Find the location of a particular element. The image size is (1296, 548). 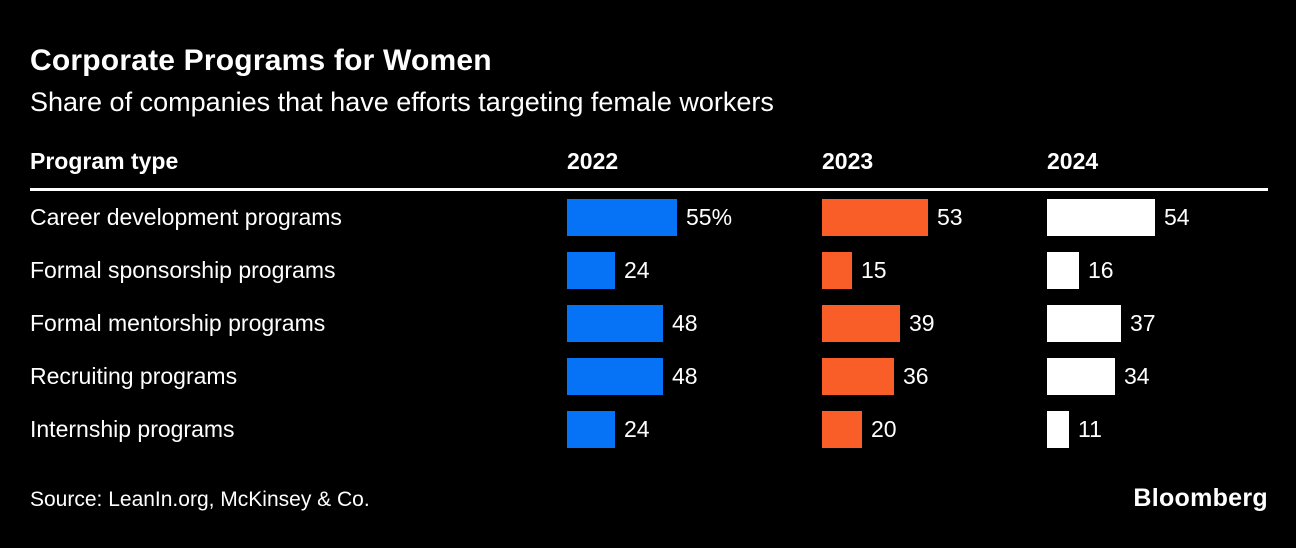

row-label: Career development programs is located at coordinates (186, 216).